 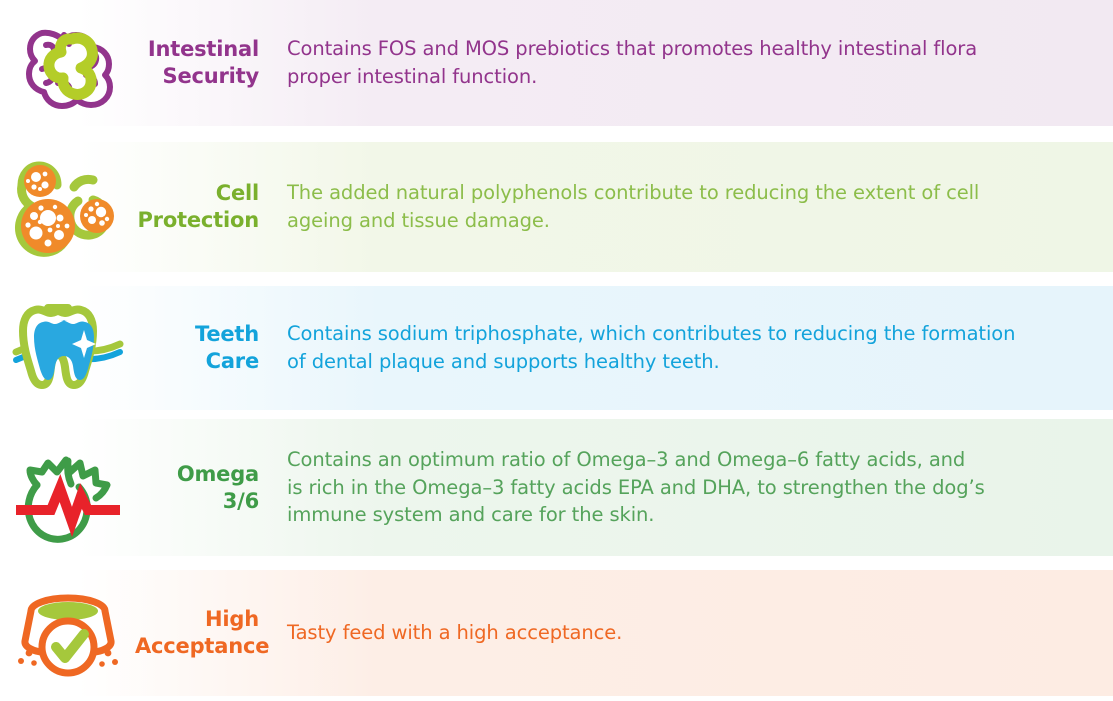 What do you see at coordinates (232, 361) in the screenshot?
I see `benefit-title-line: Care` at bounding box center [232, 361].